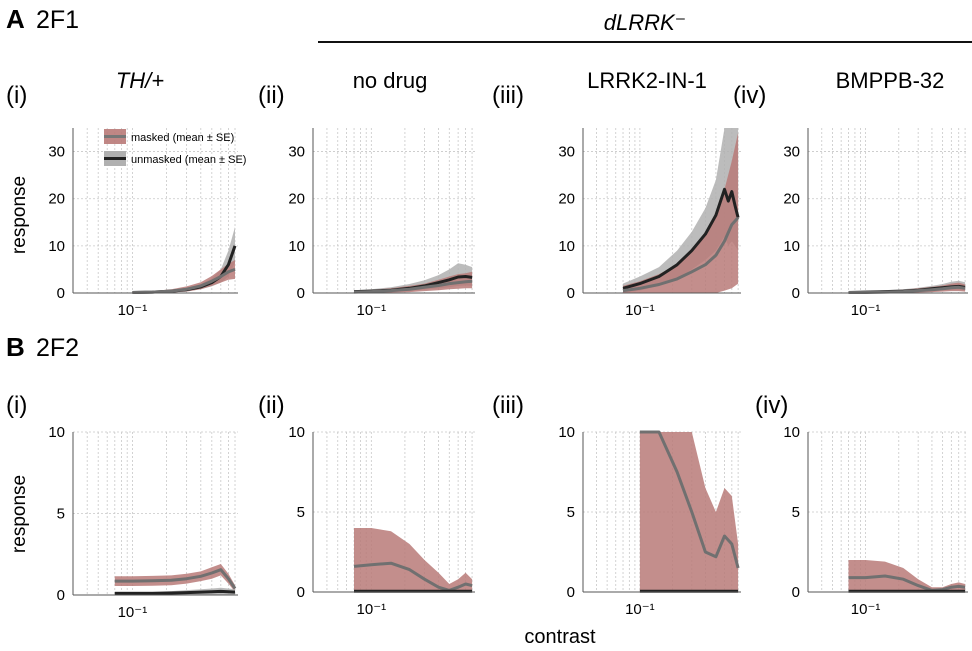 The height and width of the screenshot is (651, 972). What do you see at coordinates (875, 521) in the screenshot?
I see `chart-b-bmppb-32: 0 5 10 10⁻¹` at bounding box center [875, 521].